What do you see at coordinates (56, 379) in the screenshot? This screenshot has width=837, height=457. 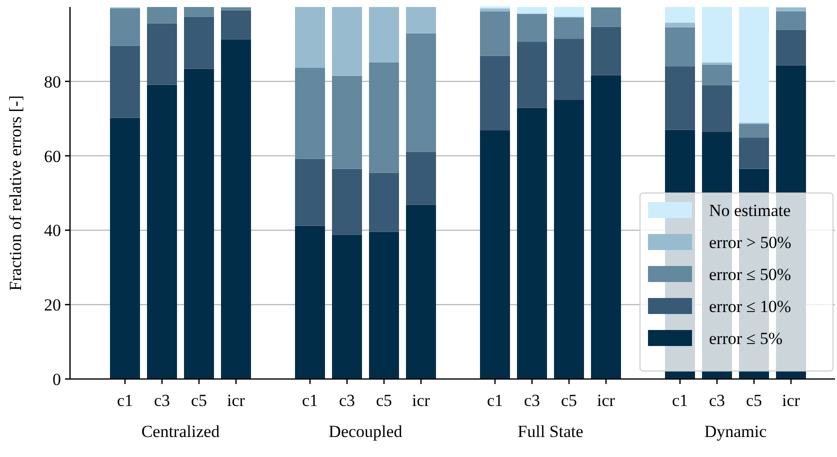 I see `y-tick-label: 0` at bounding box center [56, 379].